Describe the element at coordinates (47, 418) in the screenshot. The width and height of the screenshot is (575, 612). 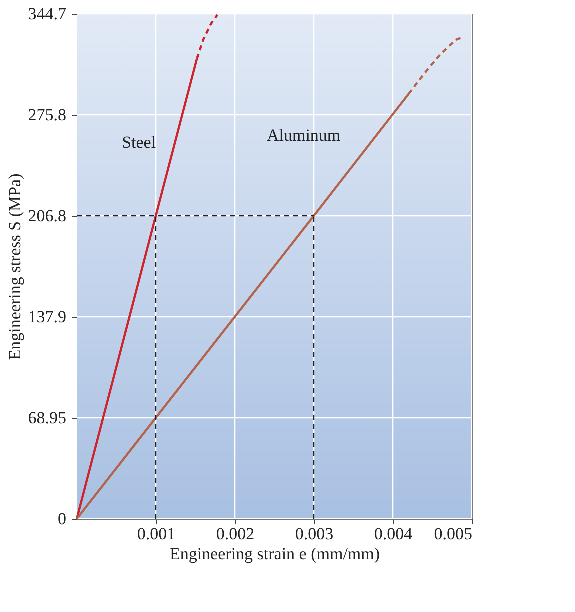
I see `y-tick-label: 68.95` at that location.